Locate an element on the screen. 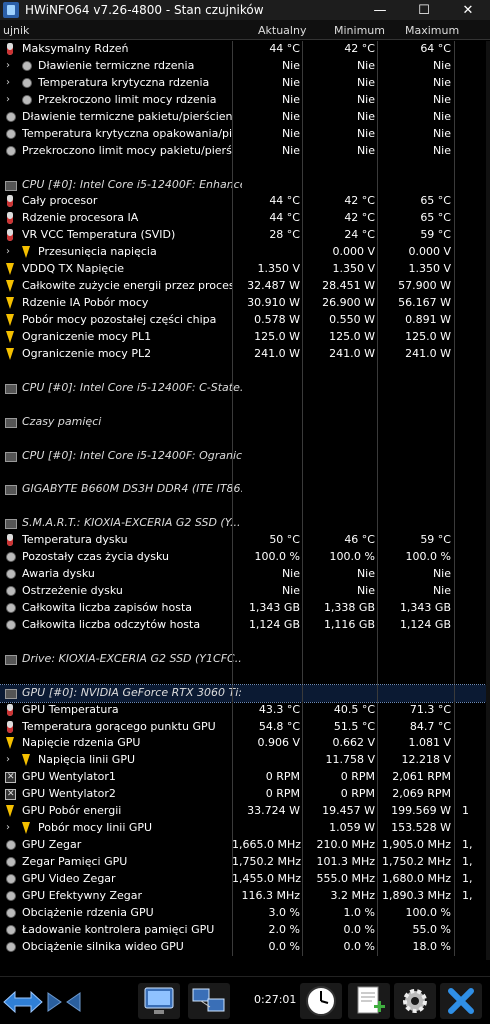 The height and width of the screenshot is (1024, 490). sensor-name: Pobór mocy linii GPU is located at coordinates (95, 828).